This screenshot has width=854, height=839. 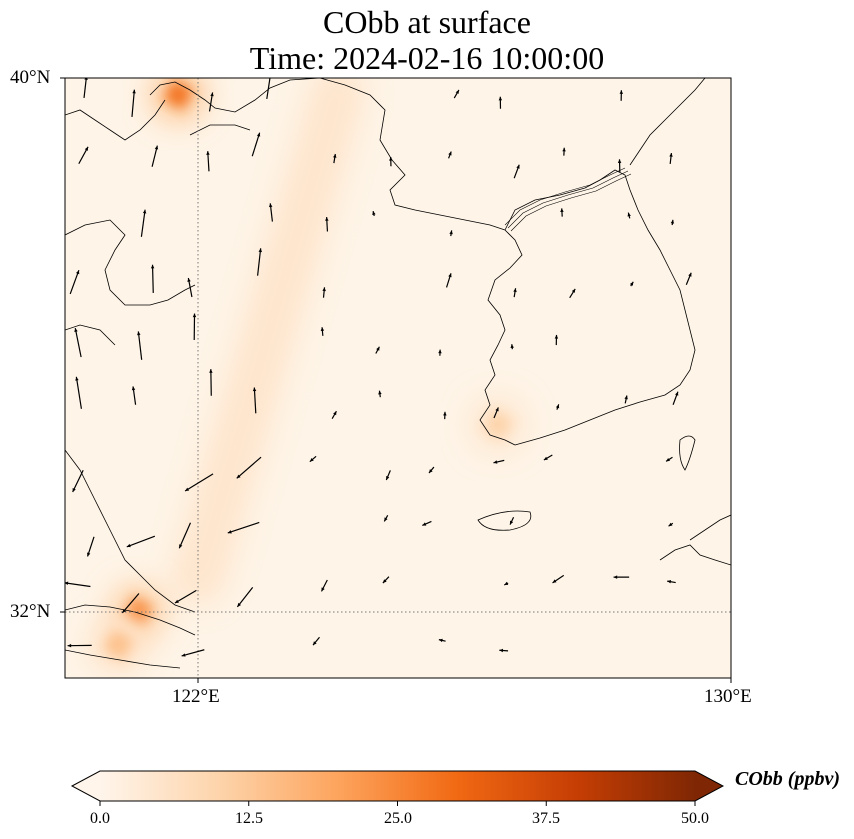 I want to click on colorbar, so click(x=397, y=788).